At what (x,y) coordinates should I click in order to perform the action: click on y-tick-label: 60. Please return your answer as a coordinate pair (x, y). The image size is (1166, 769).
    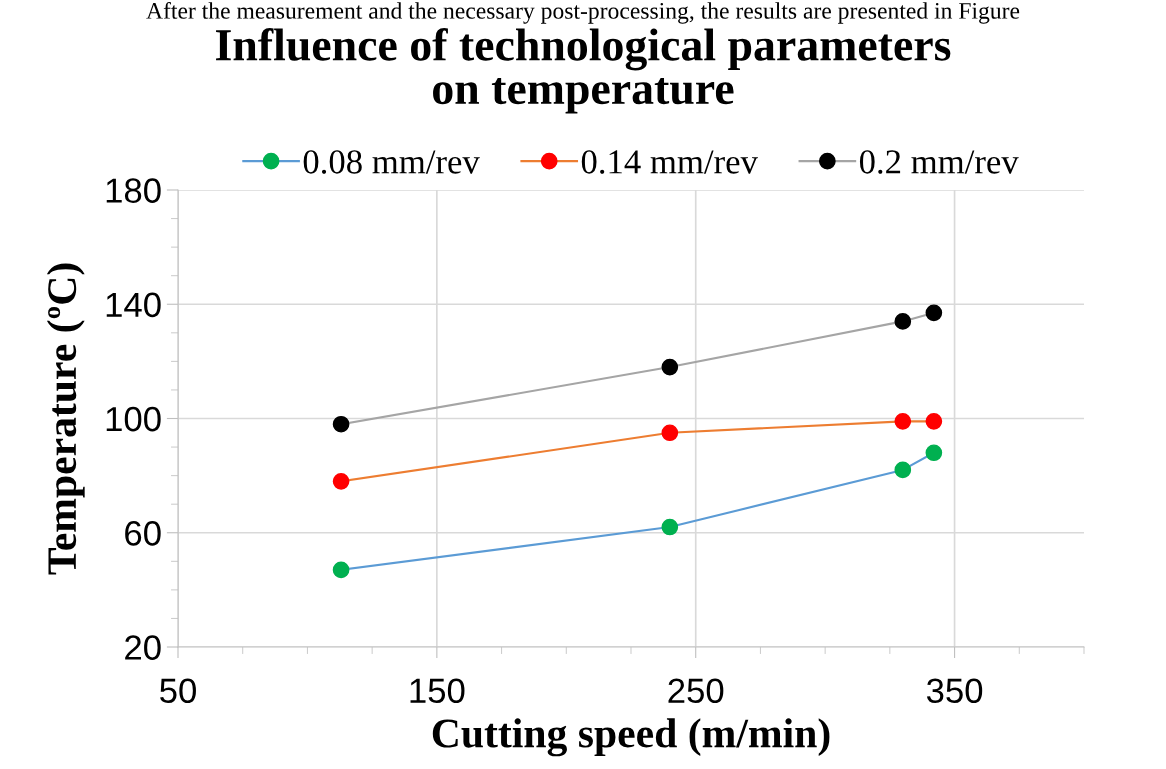
    Looking at the image, I should click on (143, 533).